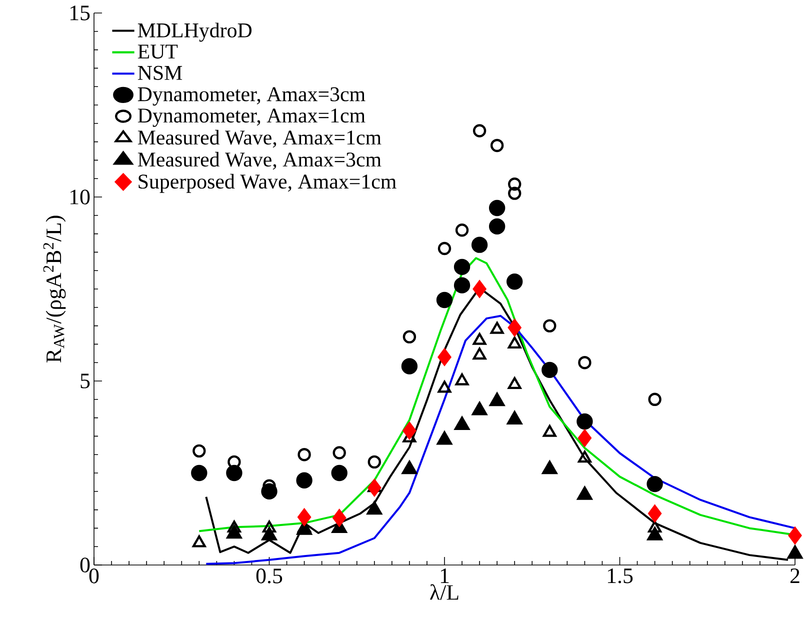 The width and height of the screenshot is (804, 639). Describe the element at coordinates (269, 576) in the screenshot. I see `x-tick-label: 0.5` at that location.